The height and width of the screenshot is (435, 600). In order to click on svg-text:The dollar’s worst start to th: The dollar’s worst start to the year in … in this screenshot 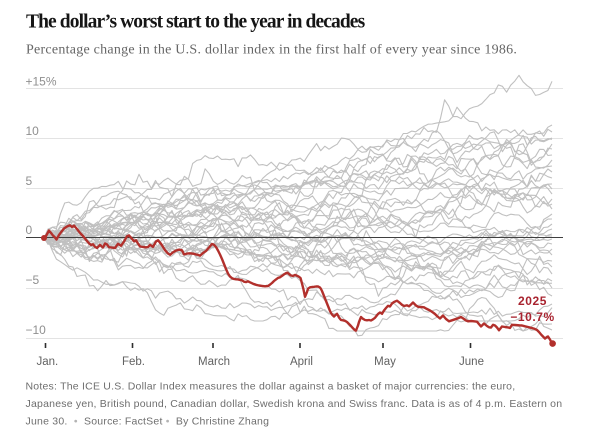, I will do `click(196, 22)`.